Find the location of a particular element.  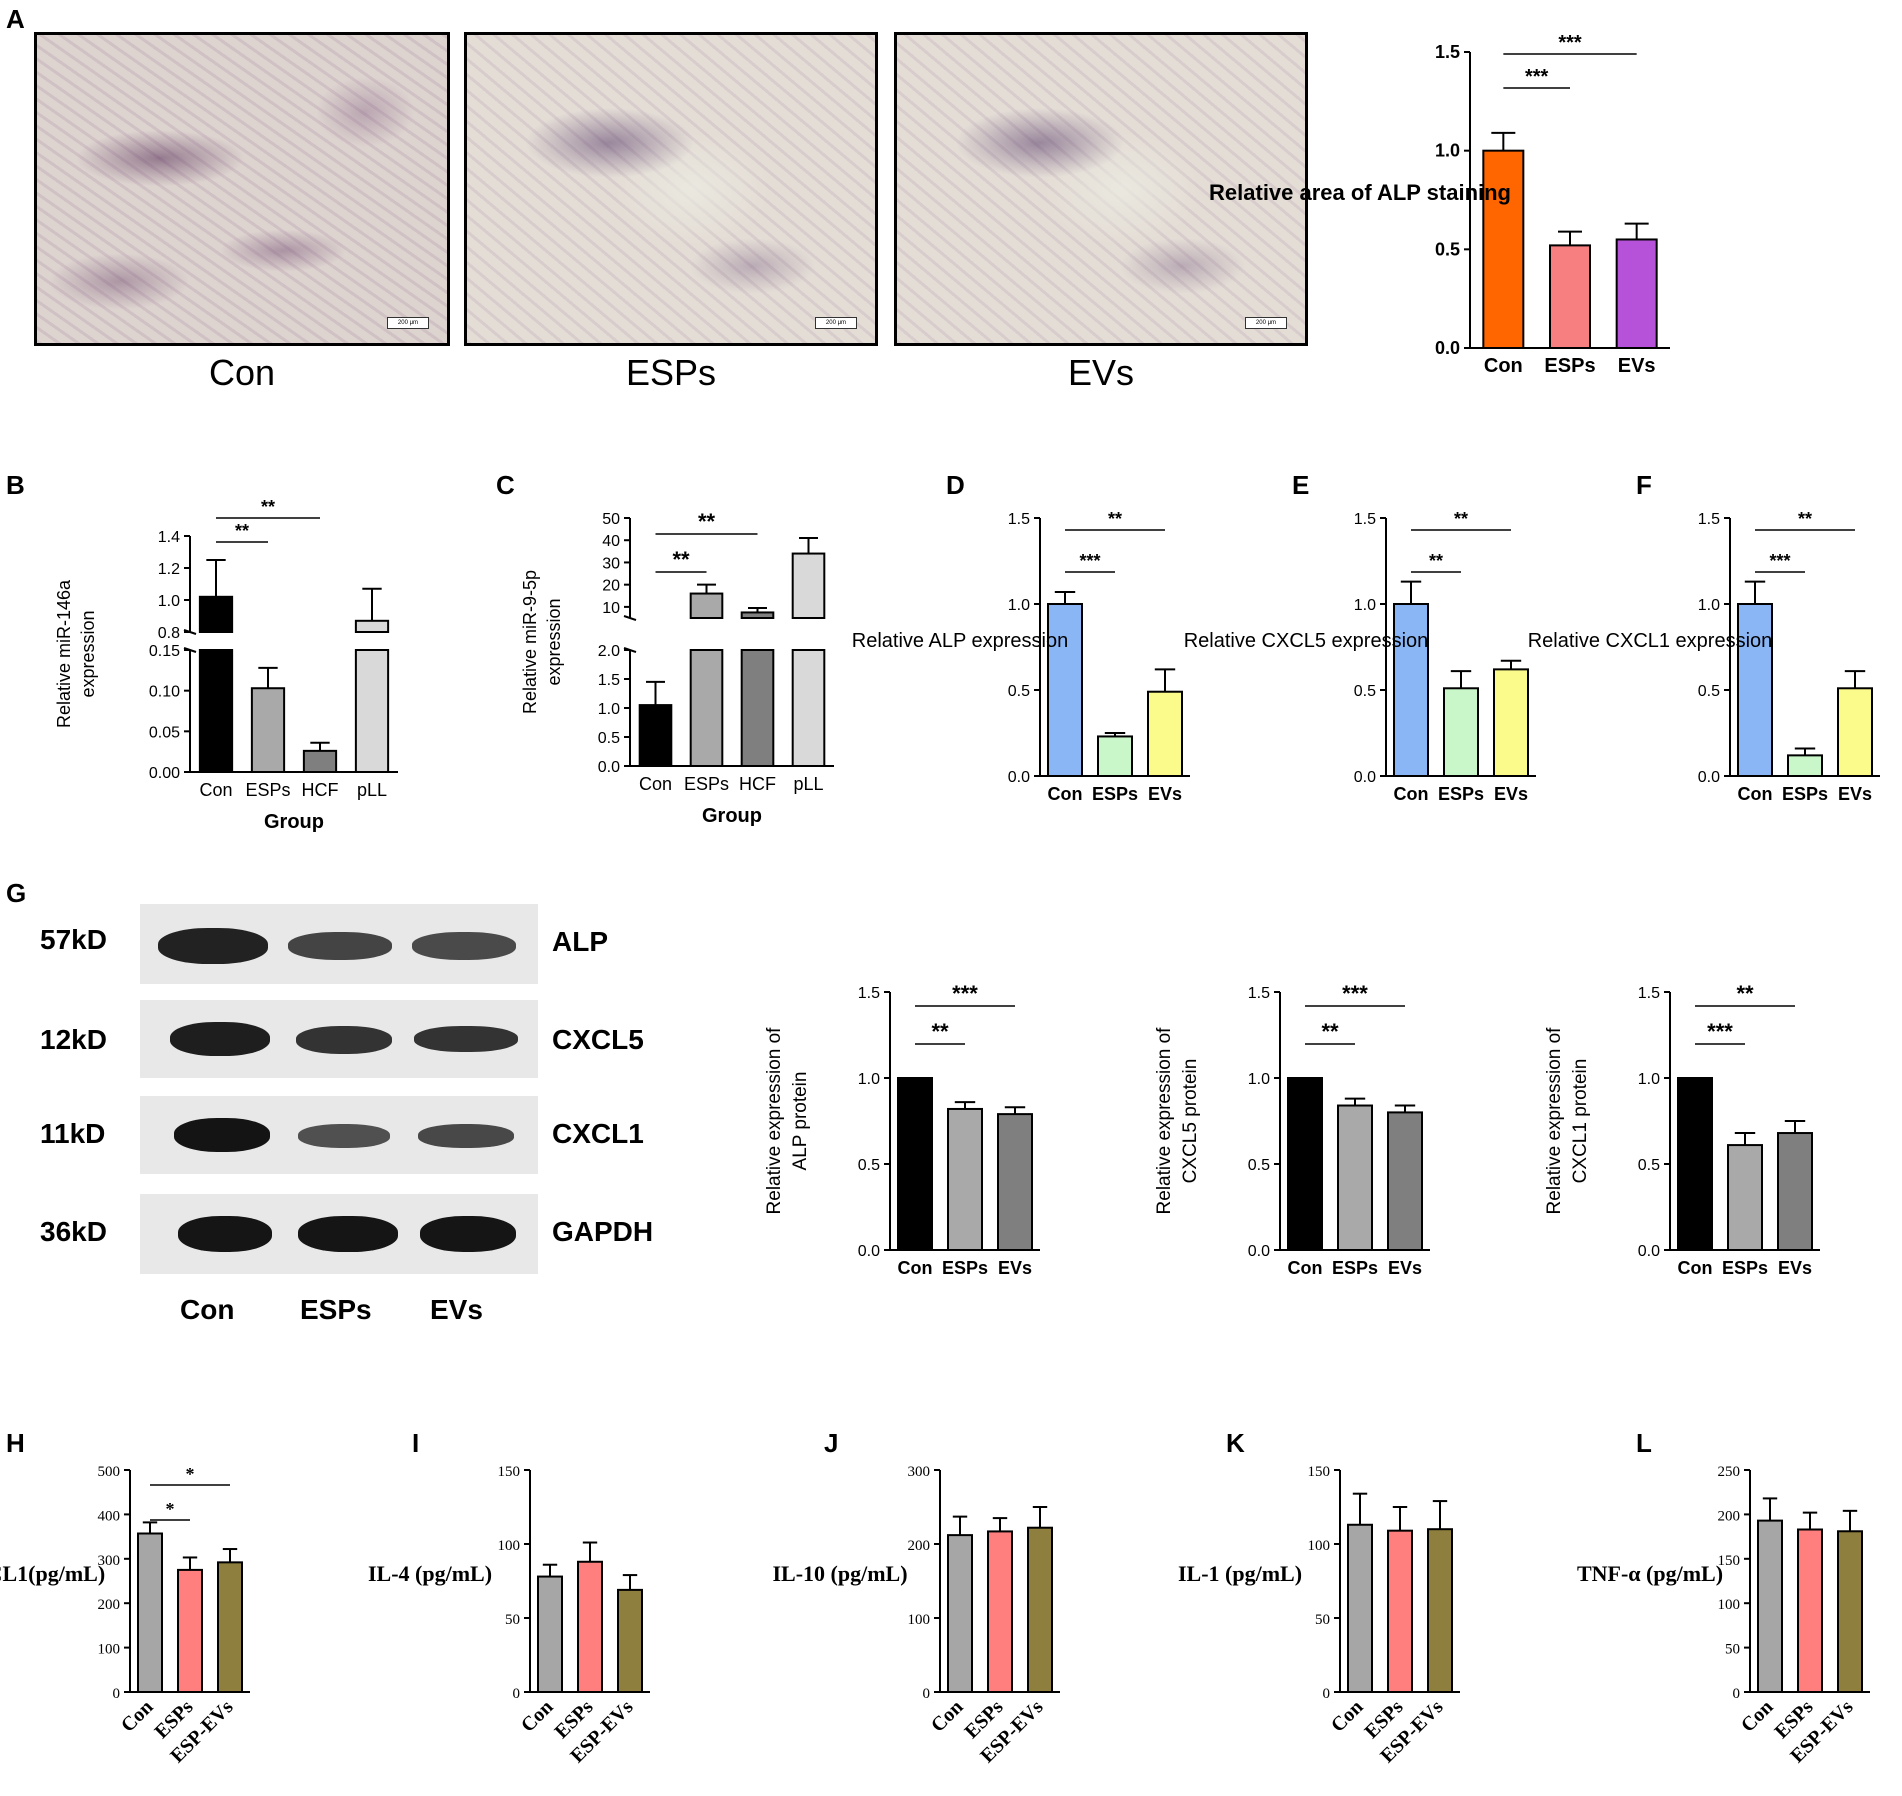

y-axis-label: Relative area of ALP staining is located at coordinates (1360, 192).